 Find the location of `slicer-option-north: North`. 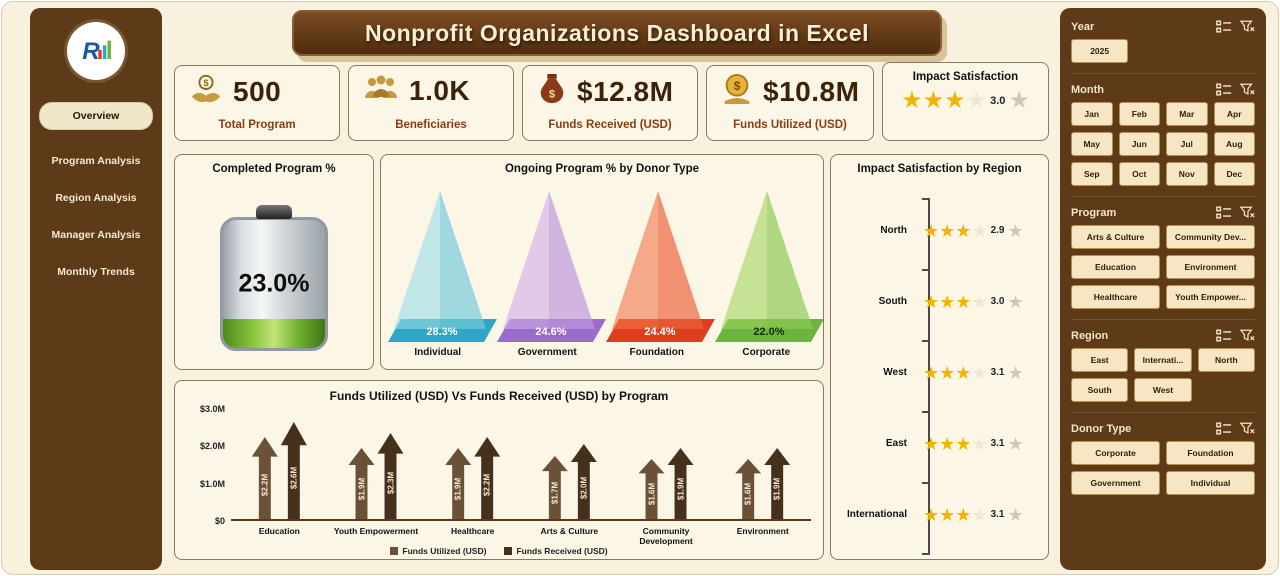

slicer-option-north: North is located at coordinates (1226, 360).